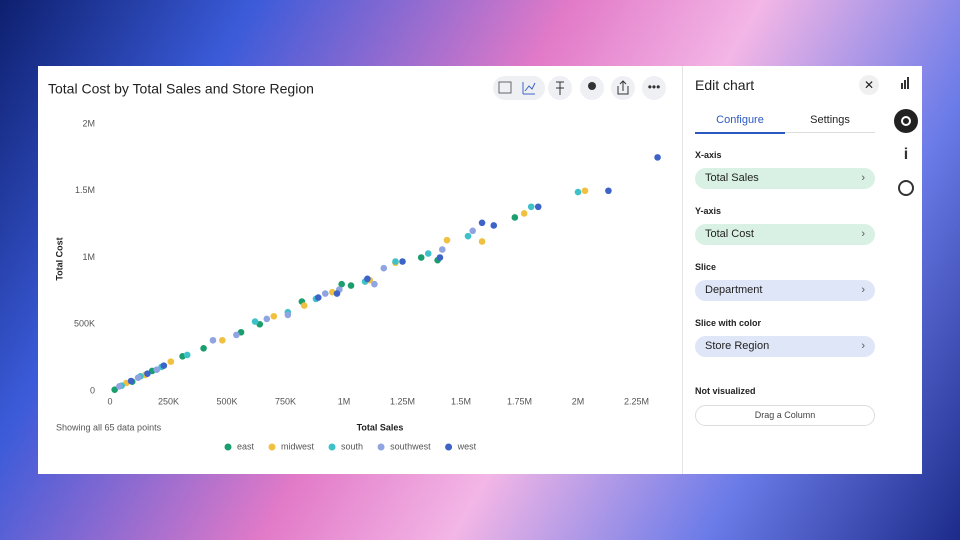 The image size is (960, 540). Describe the element at coordinates (505, 87) in the screenshot. I see `table-icon` at that location.